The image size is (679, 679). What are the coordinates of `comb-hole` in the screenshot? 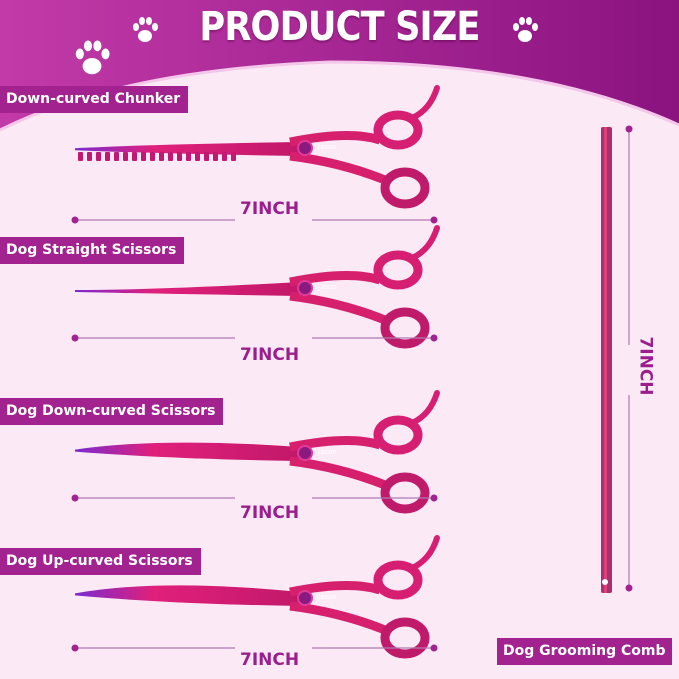 It's located at (605, 582).